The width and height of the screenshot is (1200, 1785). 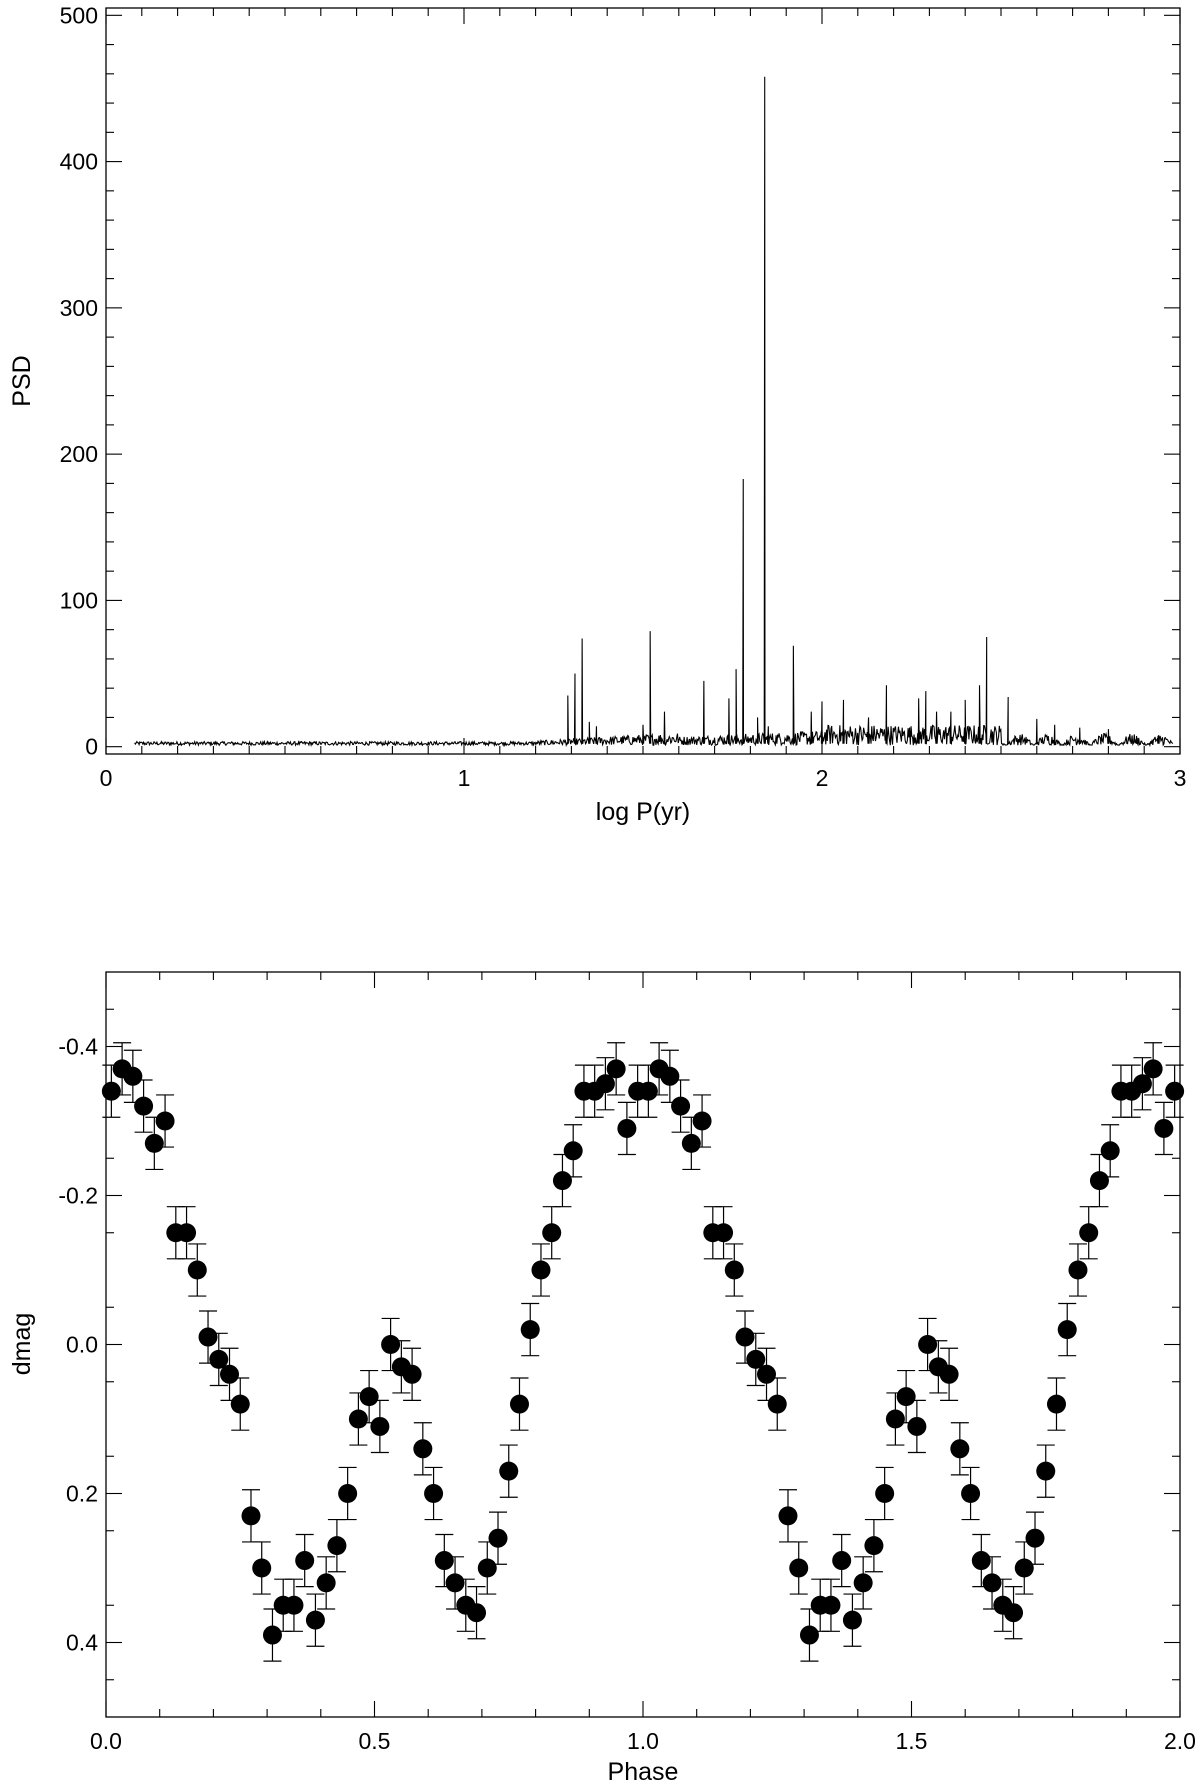 What do you see at coordinates (79, 308) in the screenshot?
I see `psd-y-tick-label: 300` at bounding box center [79, 308].